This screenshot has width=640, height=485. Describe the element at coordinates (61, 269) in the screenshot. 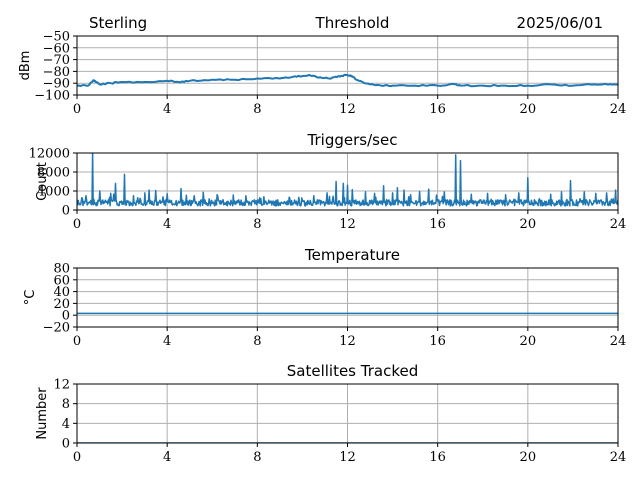

I see `y-tick-label: 80` at that location.